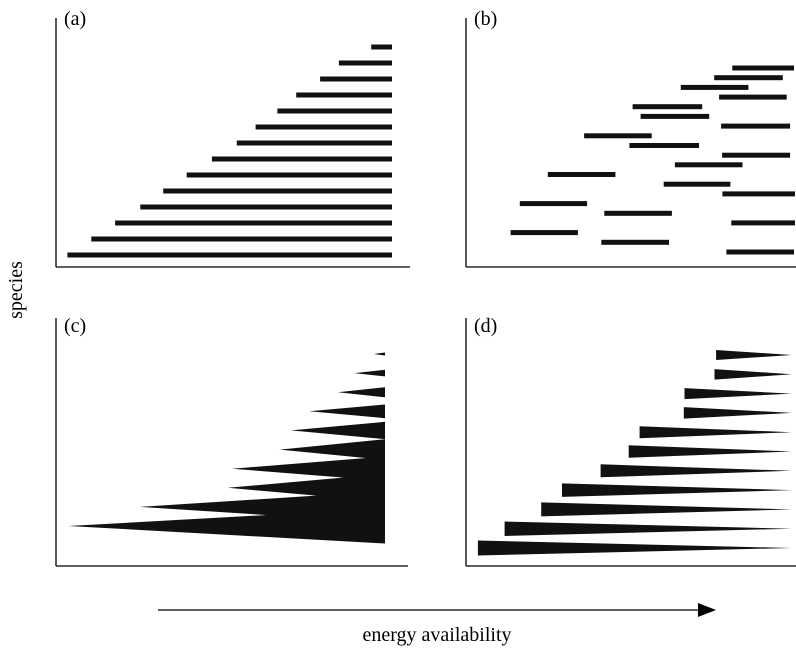 This screenshot has width=796, height=649. What do you see at coordinates (16, 290) in the screenshot?
I see `y-axis-label: species` at bounding box center [16, 290].